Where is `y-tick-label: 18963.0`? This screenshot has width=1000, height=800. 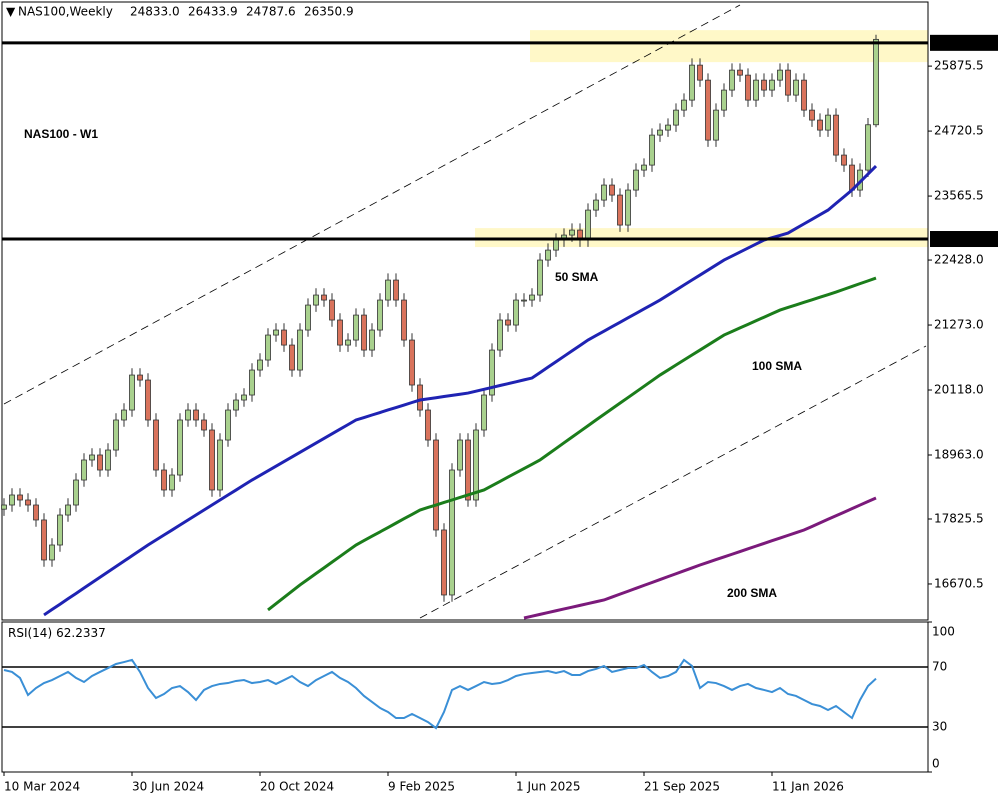
y-tick-label: 18963.0 is located at coordinates (959, 454).